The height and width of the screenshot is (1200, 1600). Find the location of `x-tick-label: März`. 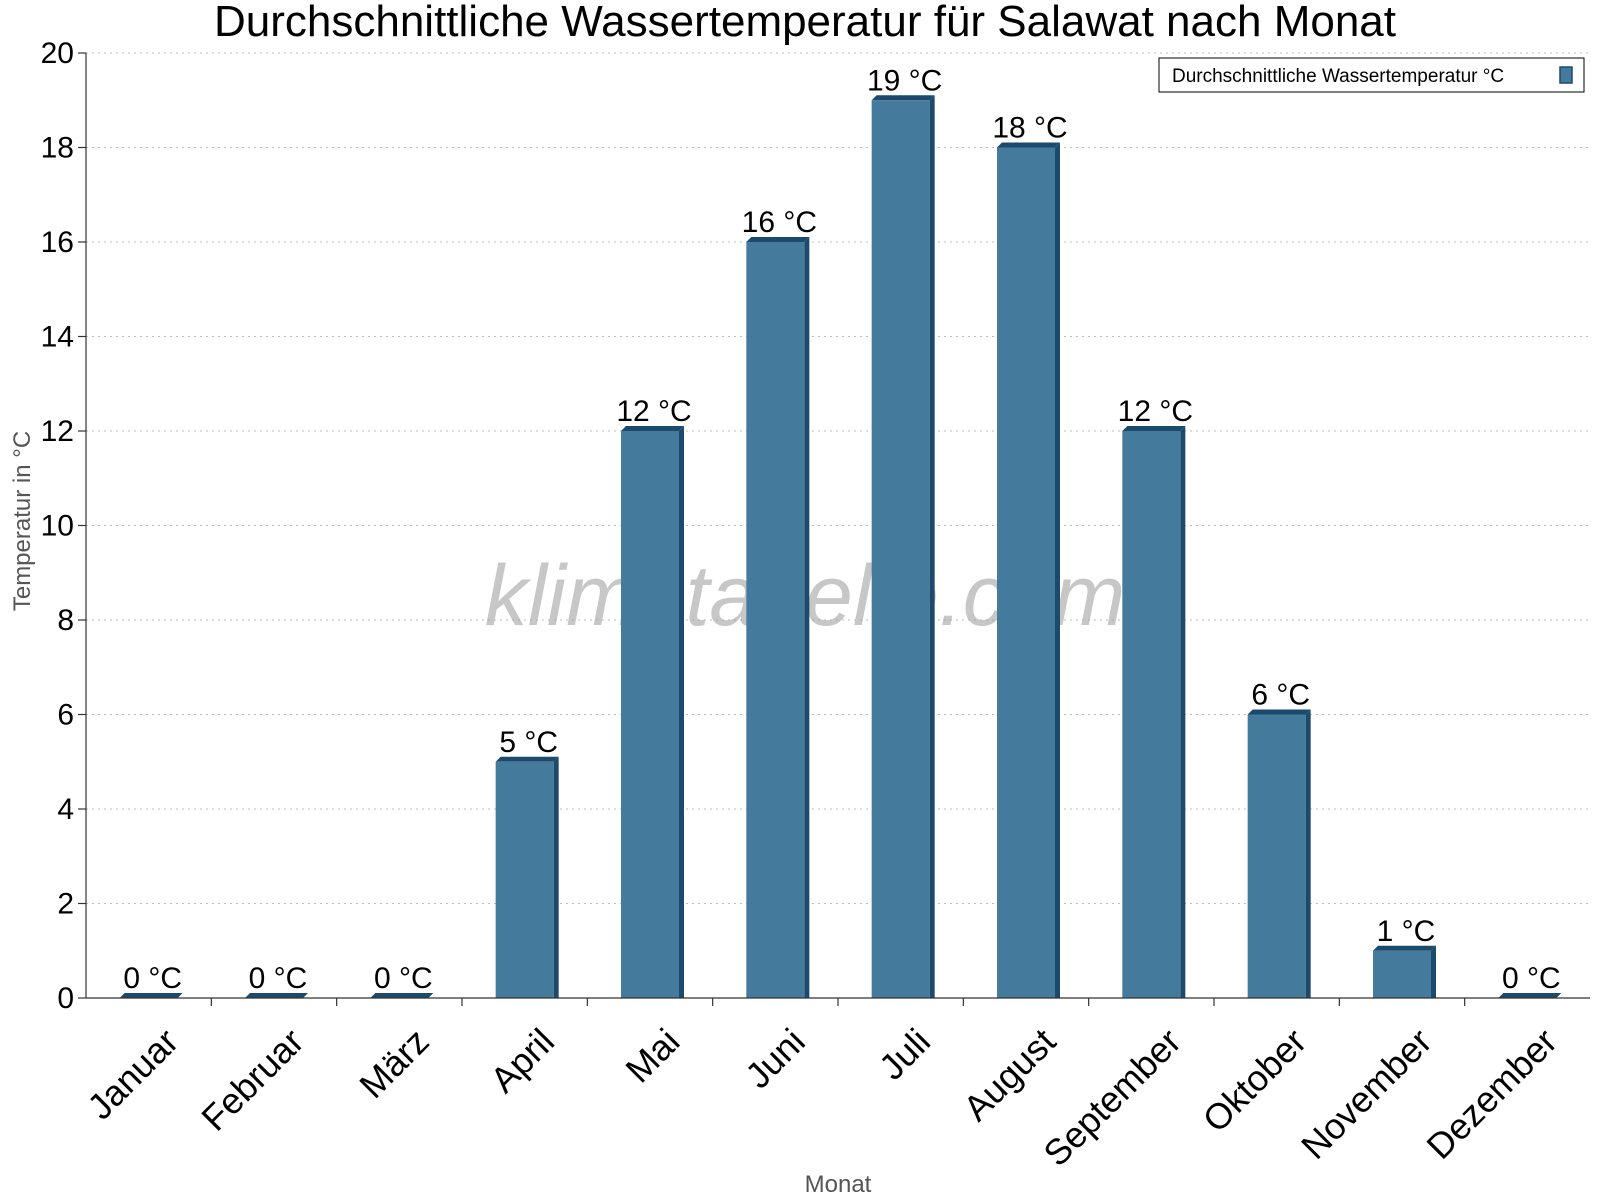

x-tick-label: März is located at coordinates (394, 1063).